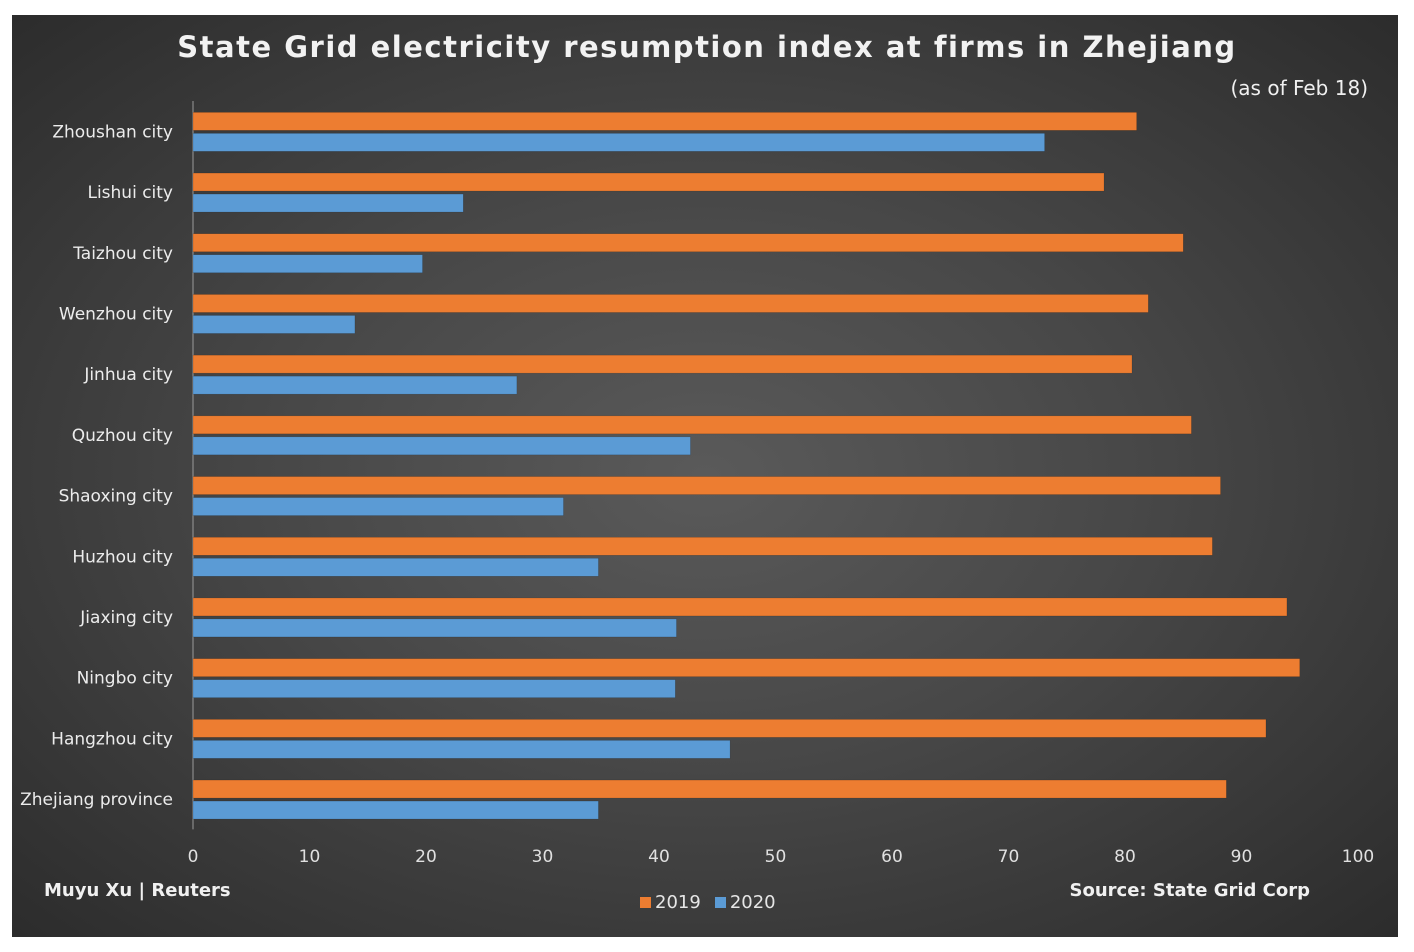  Describe the element at coordinates (310, 857) in the screenshot. I see `x-tick-label: 10` at that location.